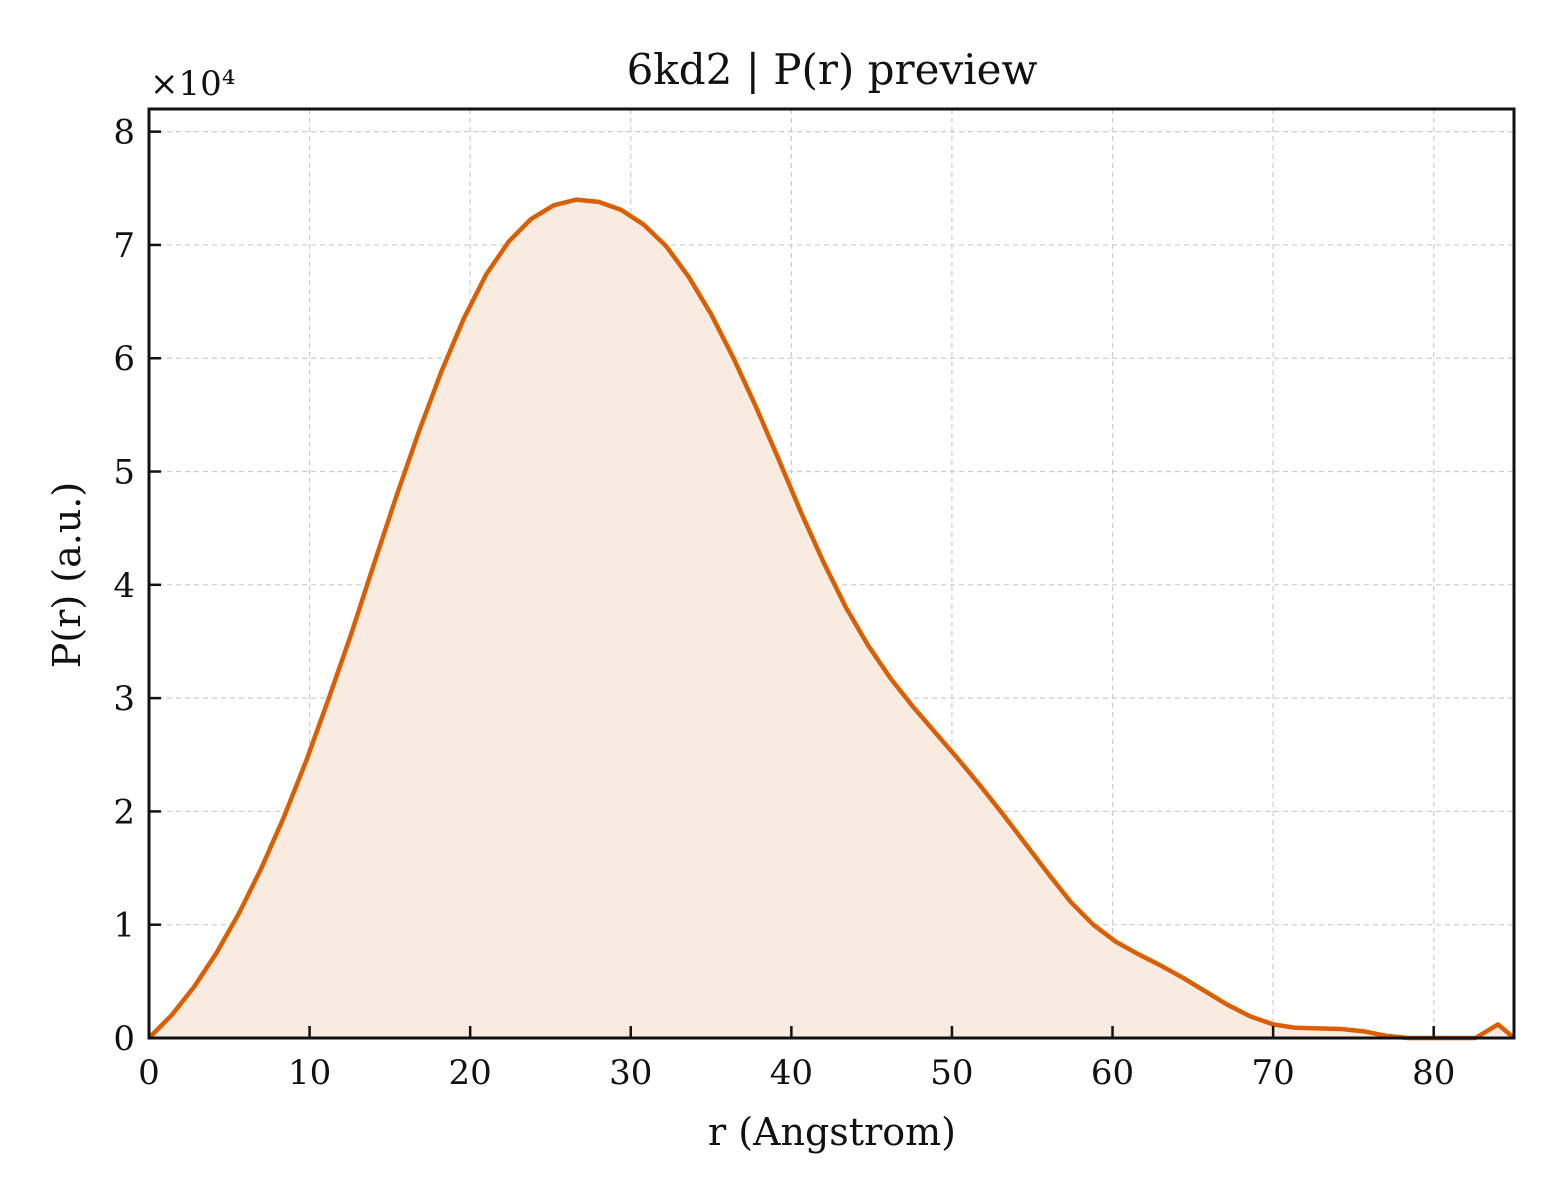  I want to click on y-axis-multiplier: ×10⁴, so click(192, 84).